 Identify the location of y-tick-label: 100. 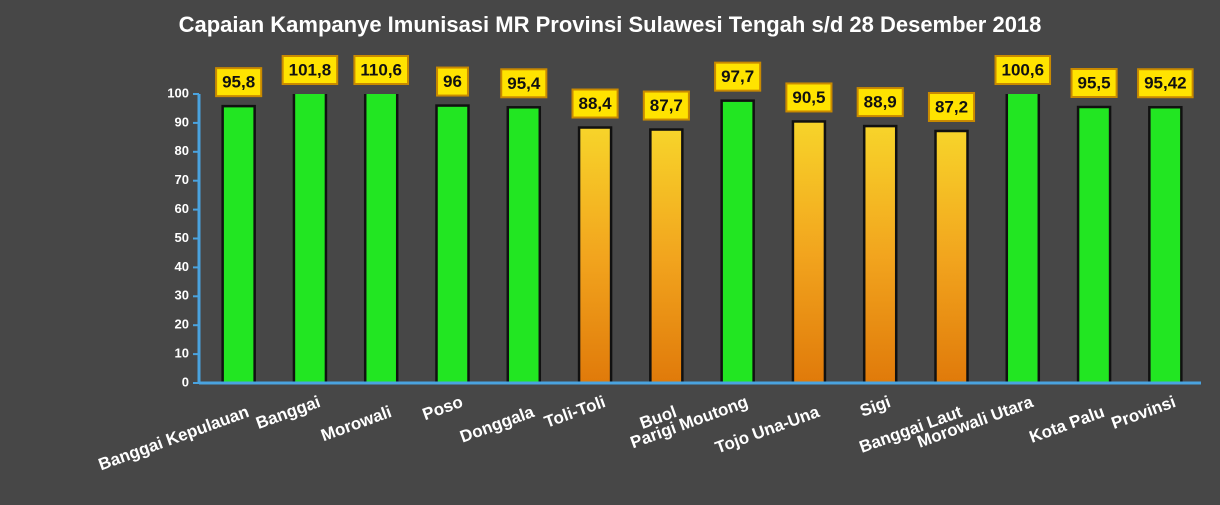
(178, 92).